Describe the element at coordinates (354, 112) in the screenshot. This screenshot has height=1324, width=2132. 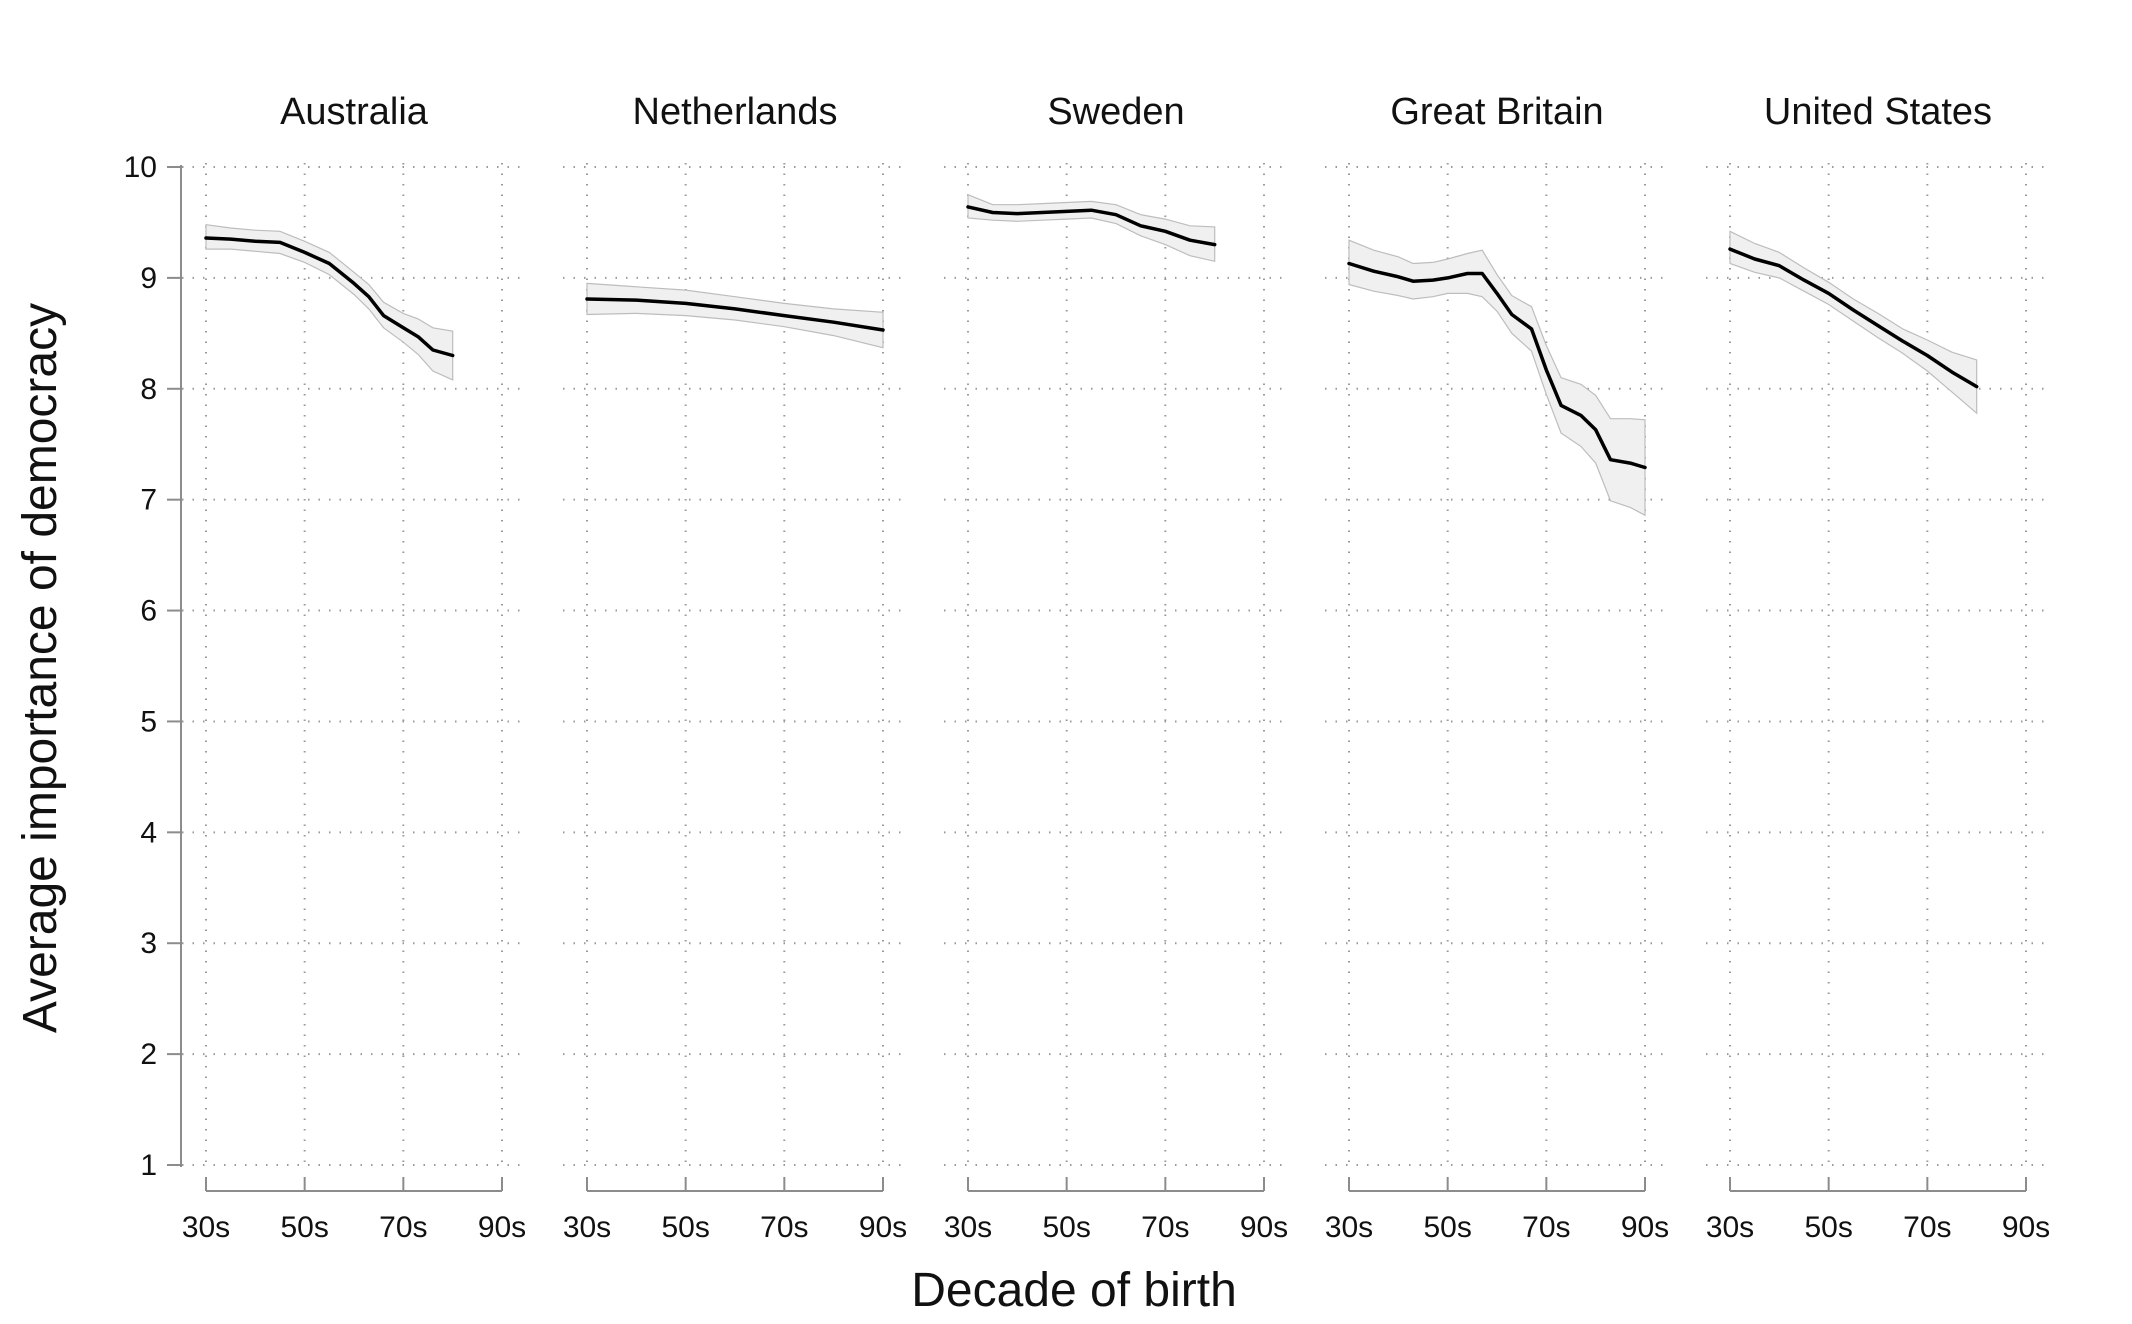
I see `panel-title: Australia` at that location.